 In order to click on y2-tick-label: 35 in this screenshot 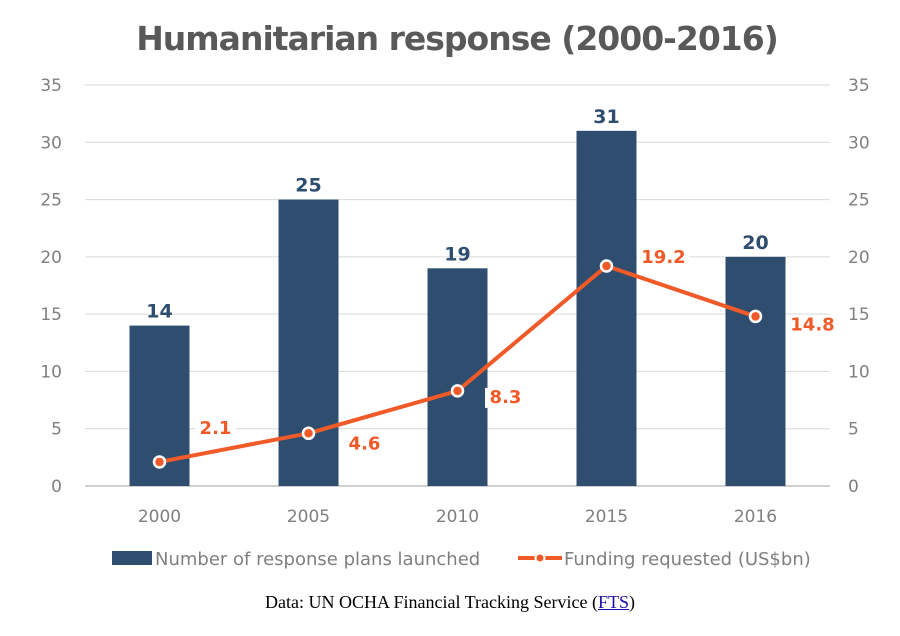, I will do `click(859, 86)`.